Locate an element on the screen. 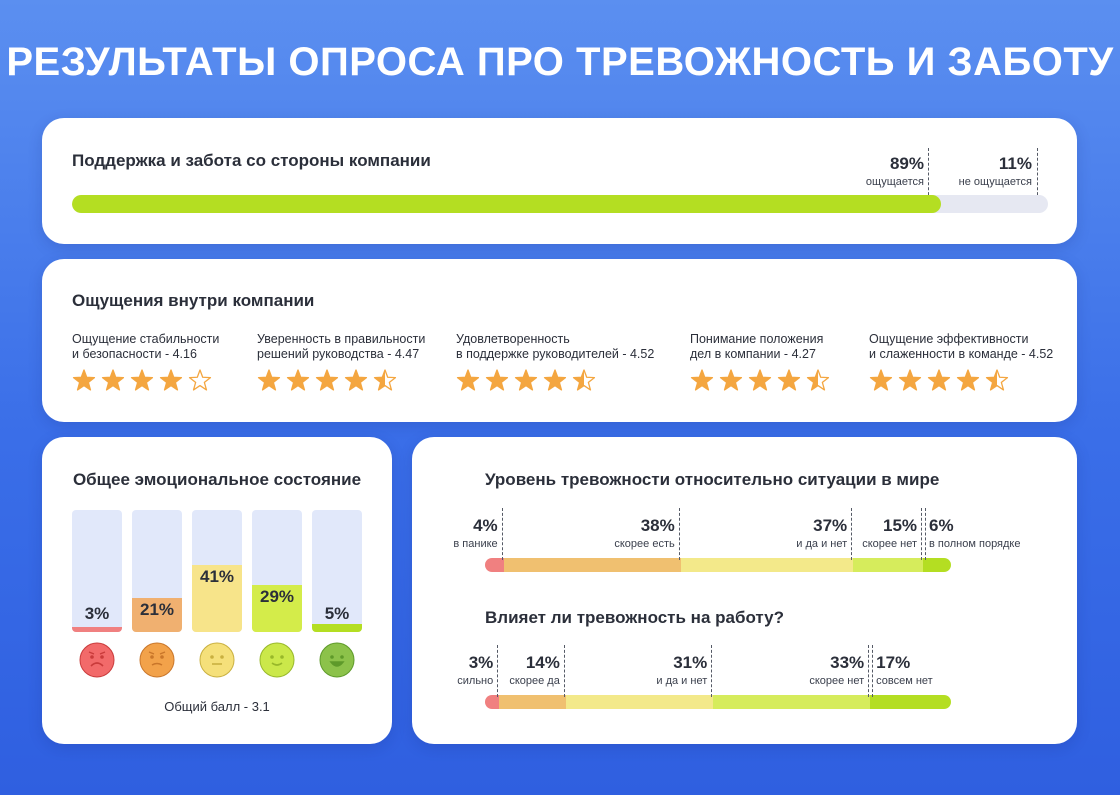  segment-percent: 38% is located at coordinates (657, 525).